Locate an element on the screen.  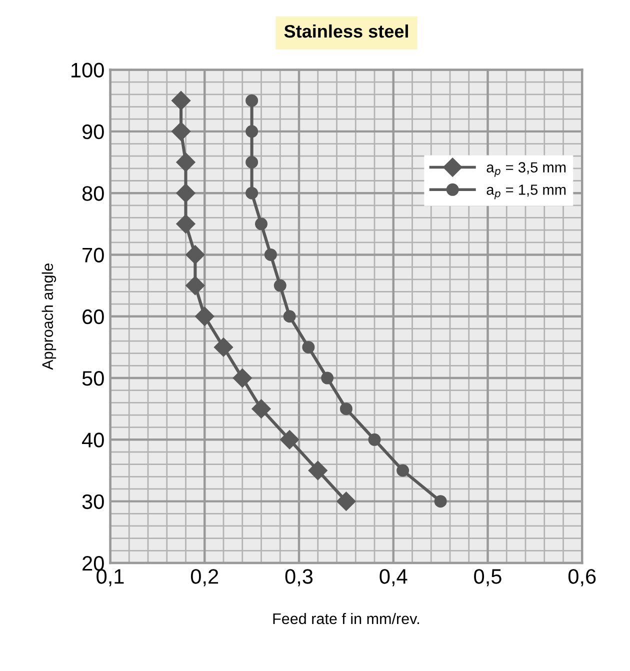
y-axis-title: Approach angle is located at coordinates (49, 317).